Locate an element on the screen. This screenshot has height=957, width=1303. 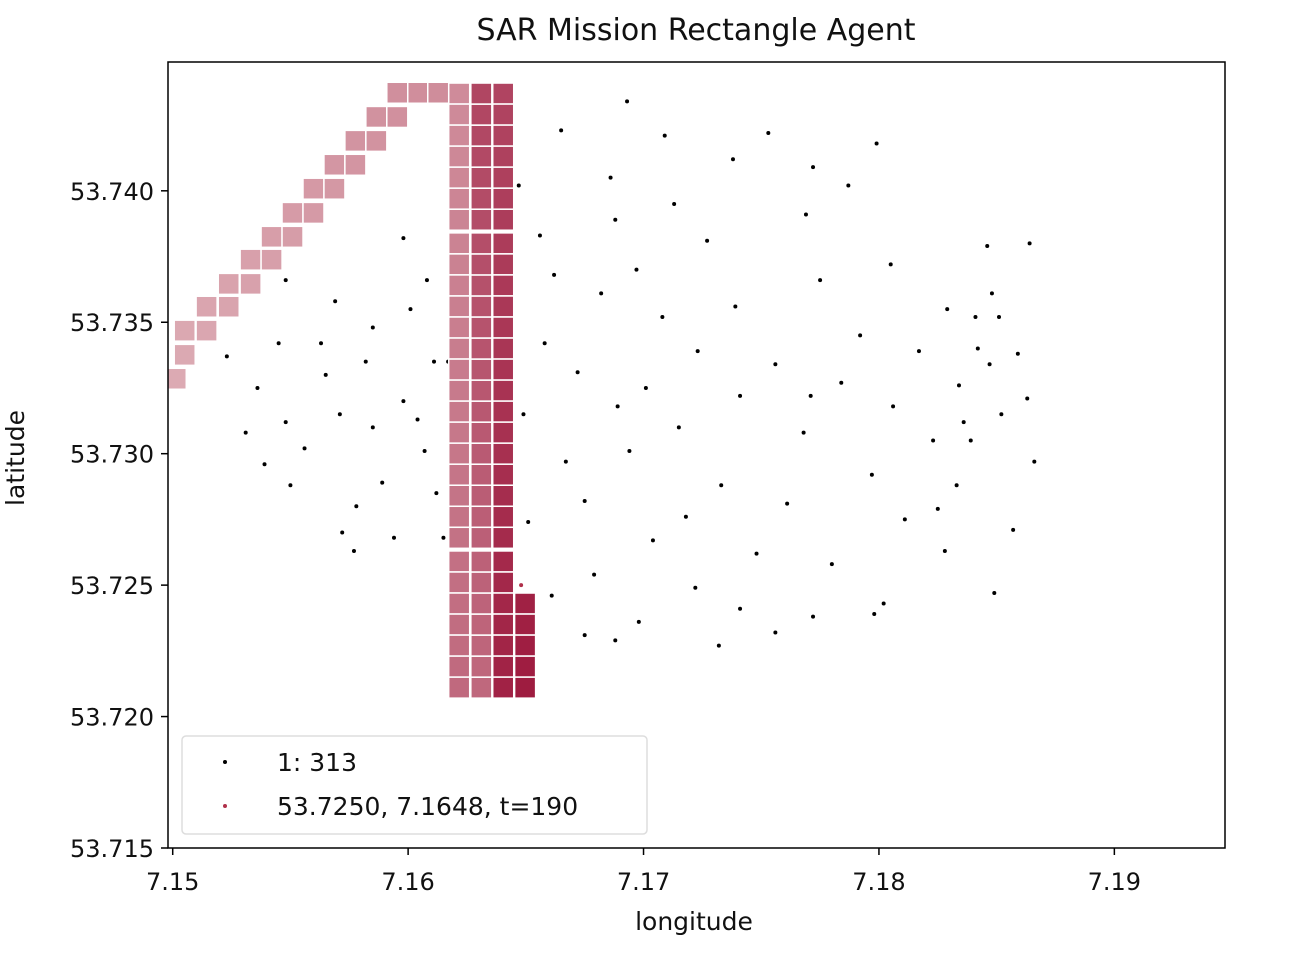
y-tick-label: 53.720 is located at coordinates (112, 718).